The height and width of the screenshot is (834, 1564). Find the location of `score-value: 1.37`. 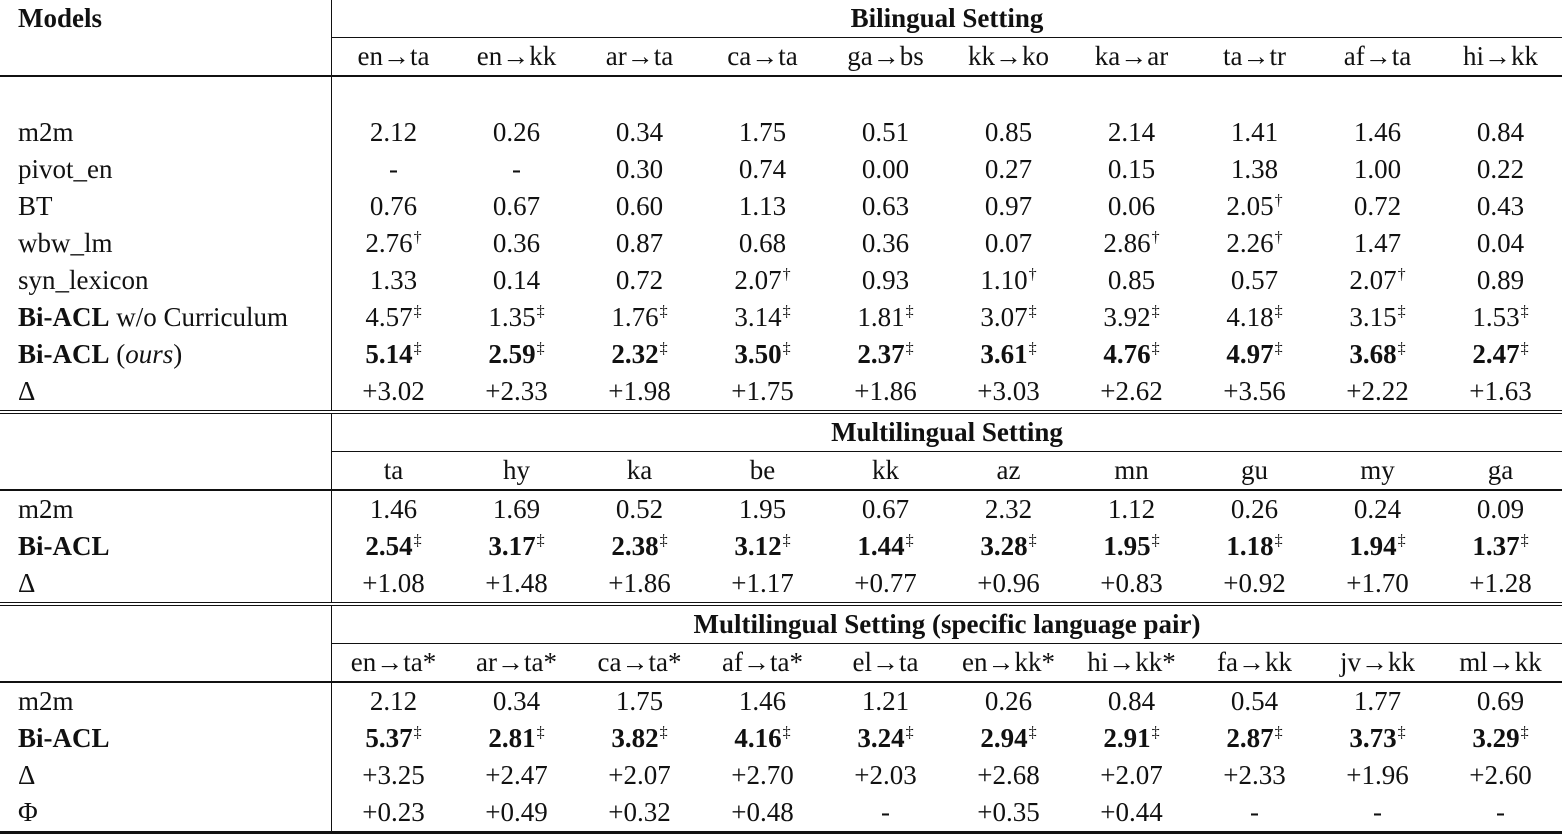

score-value: 1.37 is located at coordinates (1496, 546).